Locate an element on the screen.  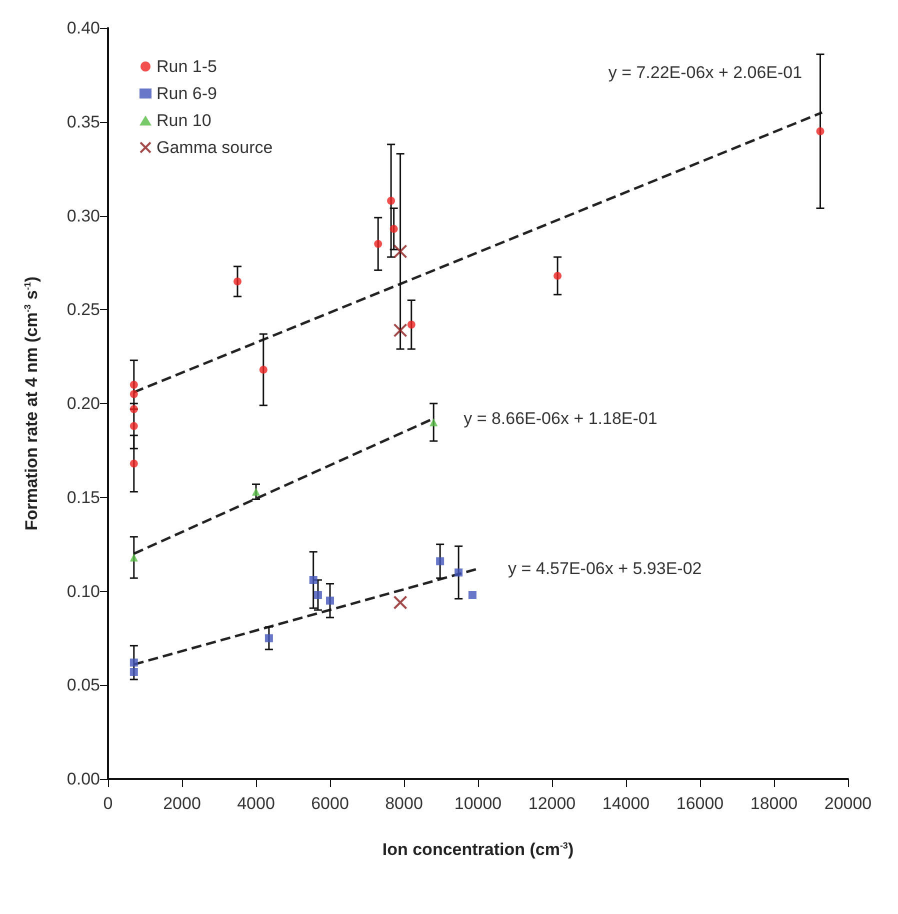
legend-label: Run 10 is located at coordinates (184, 120).